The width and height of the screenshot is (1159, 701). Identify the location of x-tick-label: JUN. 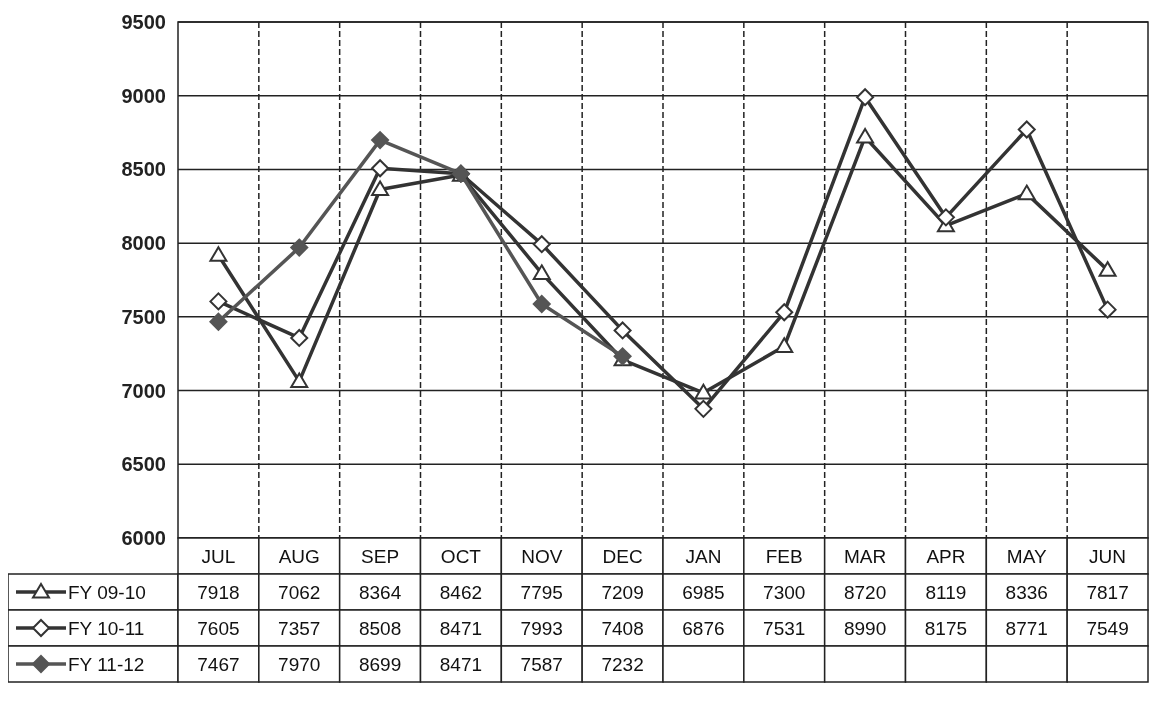
(1108, 556).